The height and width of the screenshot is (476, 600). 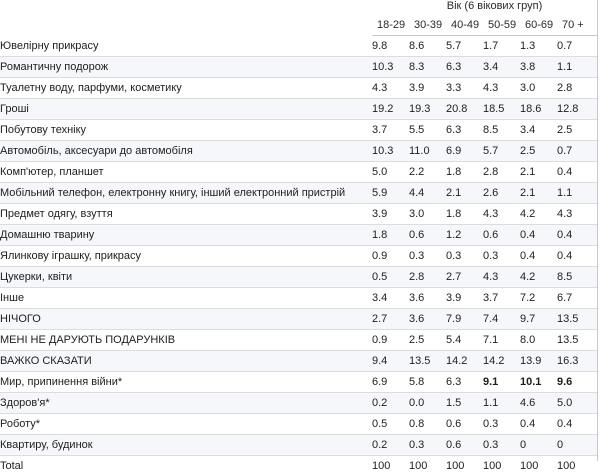 I want to click on cell-value: 5.8, so click(x=427, y=382).